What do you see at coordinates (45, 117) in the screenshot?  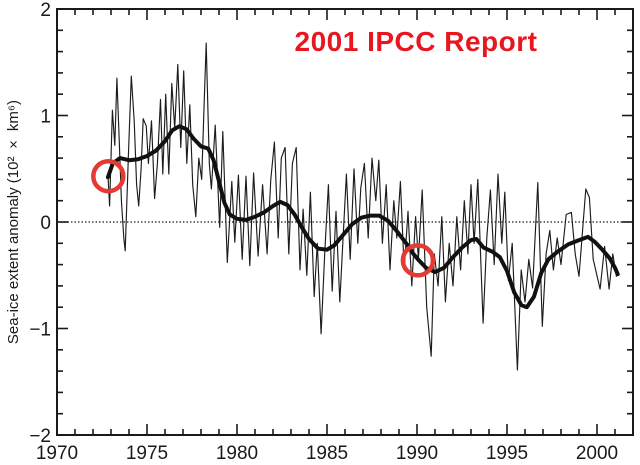 I see `y-tick-label: 1` at bounding box center [45, 117].